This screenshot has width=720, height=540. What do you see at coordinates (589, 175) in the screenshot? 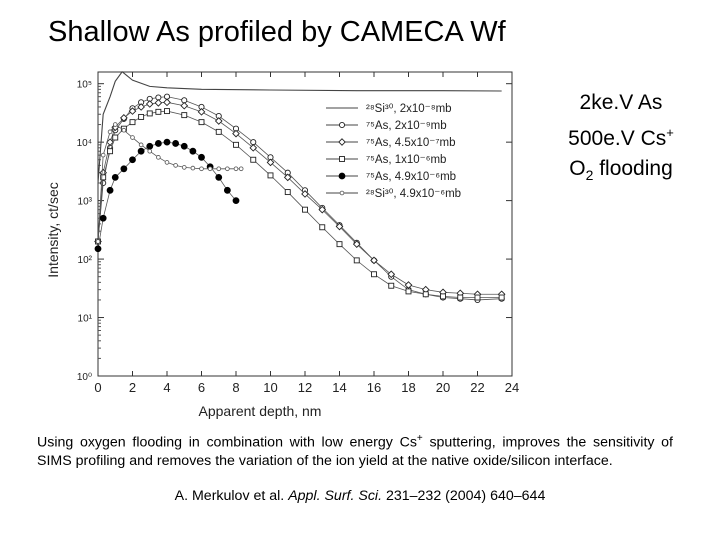
I see `param-flooding-sub: 2` at bounding box center [589, 175].